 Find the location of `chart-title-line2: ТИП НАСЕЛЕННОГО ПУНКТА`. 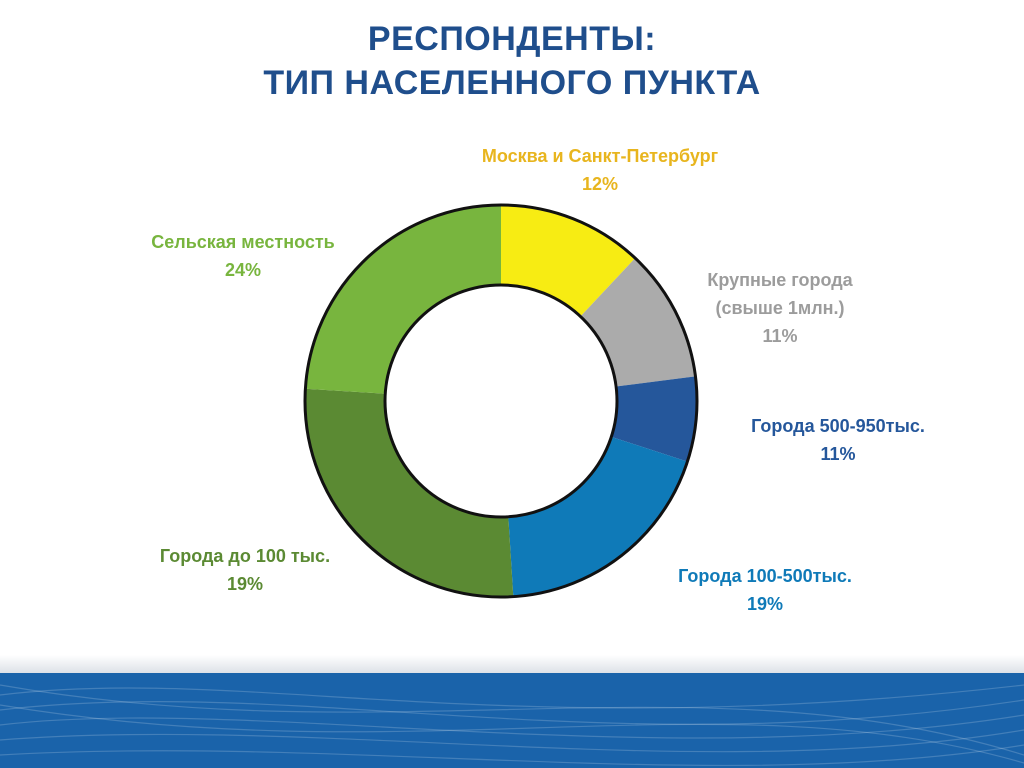

chart-title-line2: ТИП НАСЕЛЕННОГО ПУНКТА is located at coordinates (512, 83).